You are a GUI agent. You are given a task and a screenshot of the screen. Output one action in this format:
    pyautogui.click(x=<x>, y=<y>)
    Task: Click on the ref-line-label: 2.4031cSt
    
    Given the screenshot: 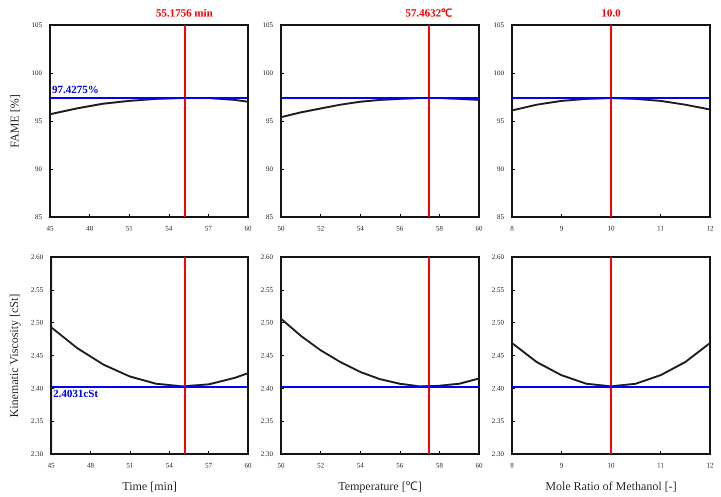 What is the action you would take?
    pyautogui.click(x=75, y=394)
    